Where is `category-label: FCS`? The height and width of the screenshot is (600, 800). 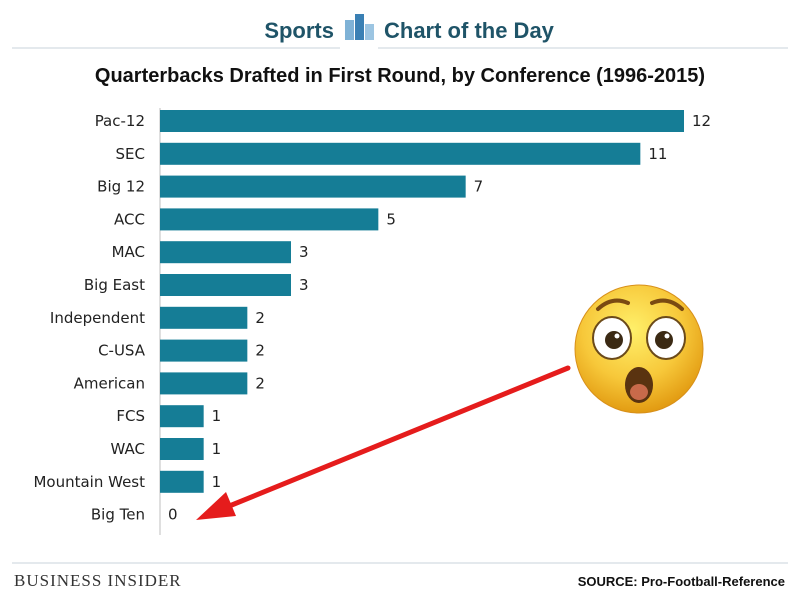 category-label: FCS is located at coordinates (130, 416).